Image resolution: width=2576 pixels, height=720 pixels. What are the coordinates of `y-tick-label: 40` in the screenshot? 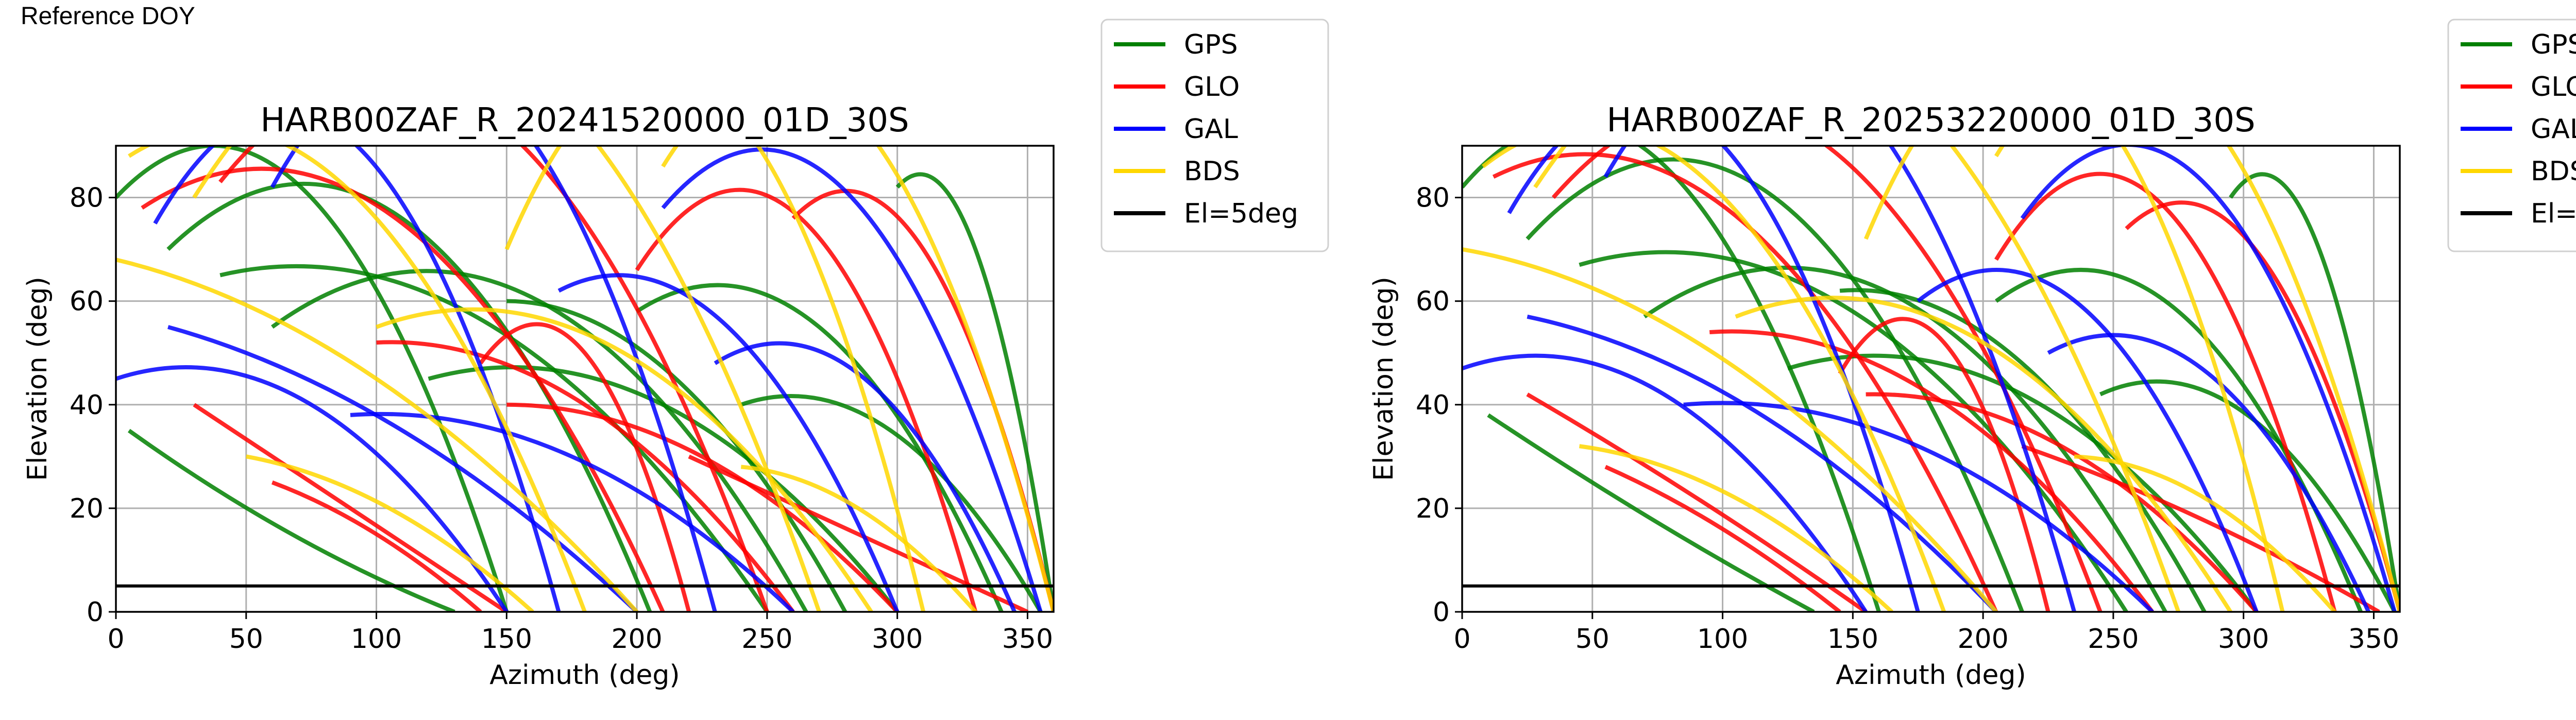 It's located at (1433, 405).